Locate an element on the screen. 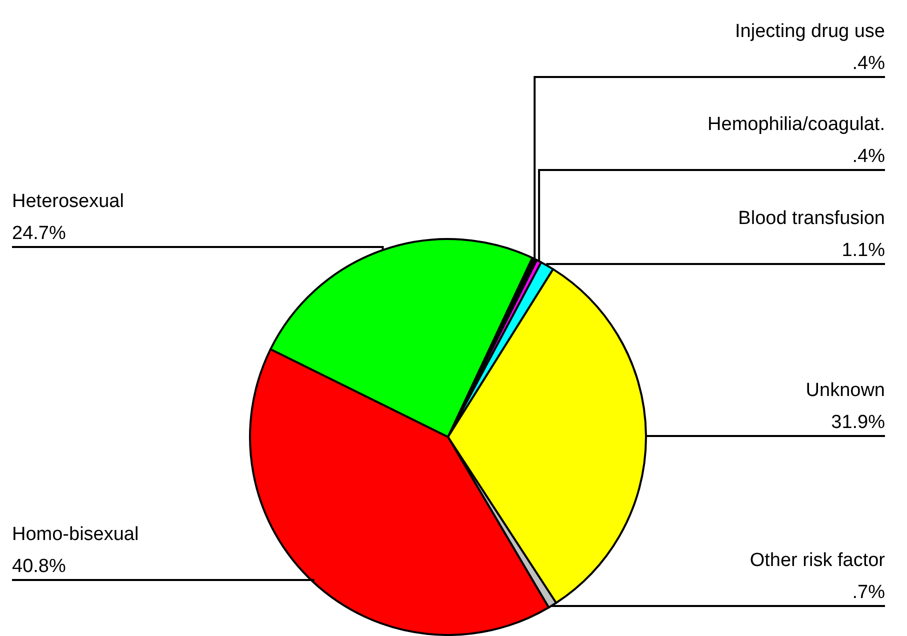  data-label: 40.8% is located at coordinates (39, 566).